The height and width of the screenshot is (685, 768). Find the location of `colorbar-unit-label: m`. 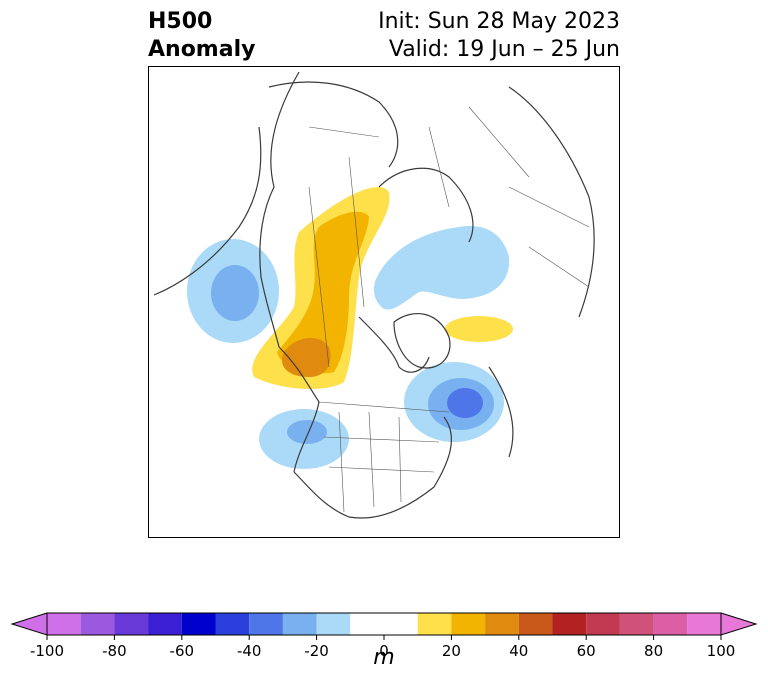

colorbar-unit-label: m is located at coordinates (384, 657).